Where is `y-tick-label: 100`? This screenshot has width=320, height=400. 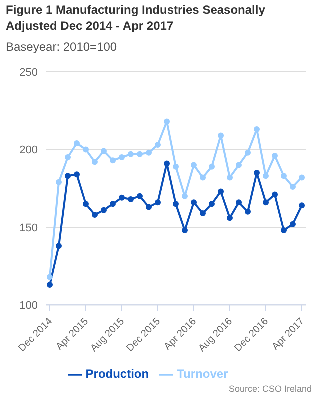 y-tick-label: 100 is located at coordinates (29, 306).